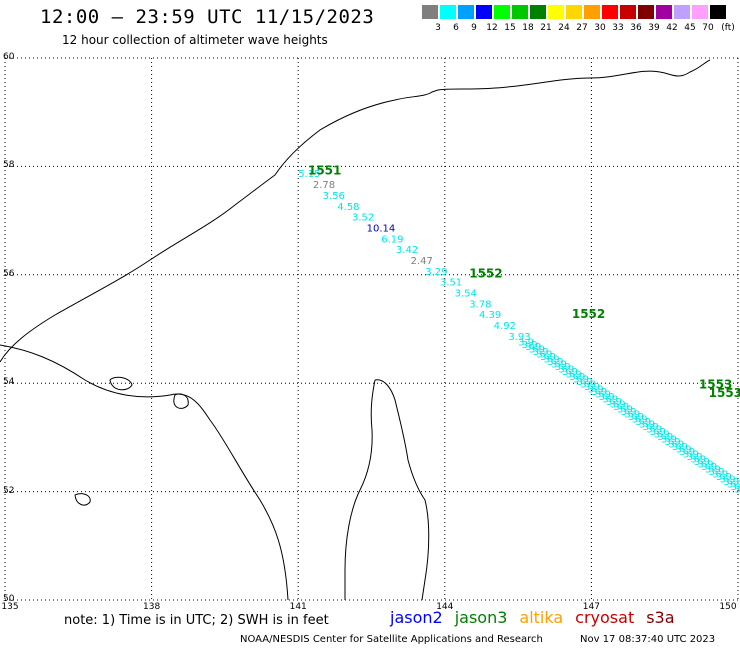 The height and width of the screenshot is (650, 740). I want to click on swh-value: 2.78, so click(324, 185).